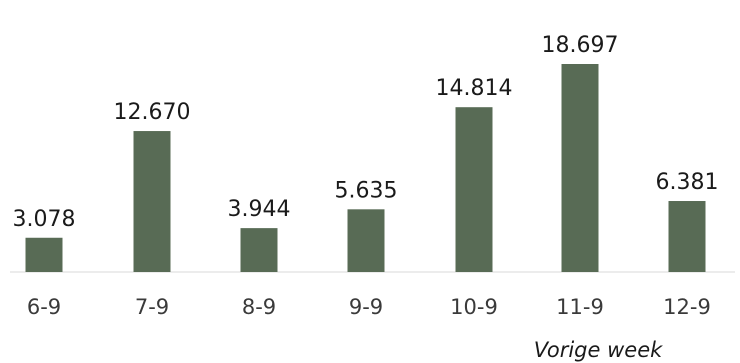  What do you see at coordinates (687, 307) in the screenshot?
I see `x-tick-12-9: 12-9` at bounding box center [687, 307].